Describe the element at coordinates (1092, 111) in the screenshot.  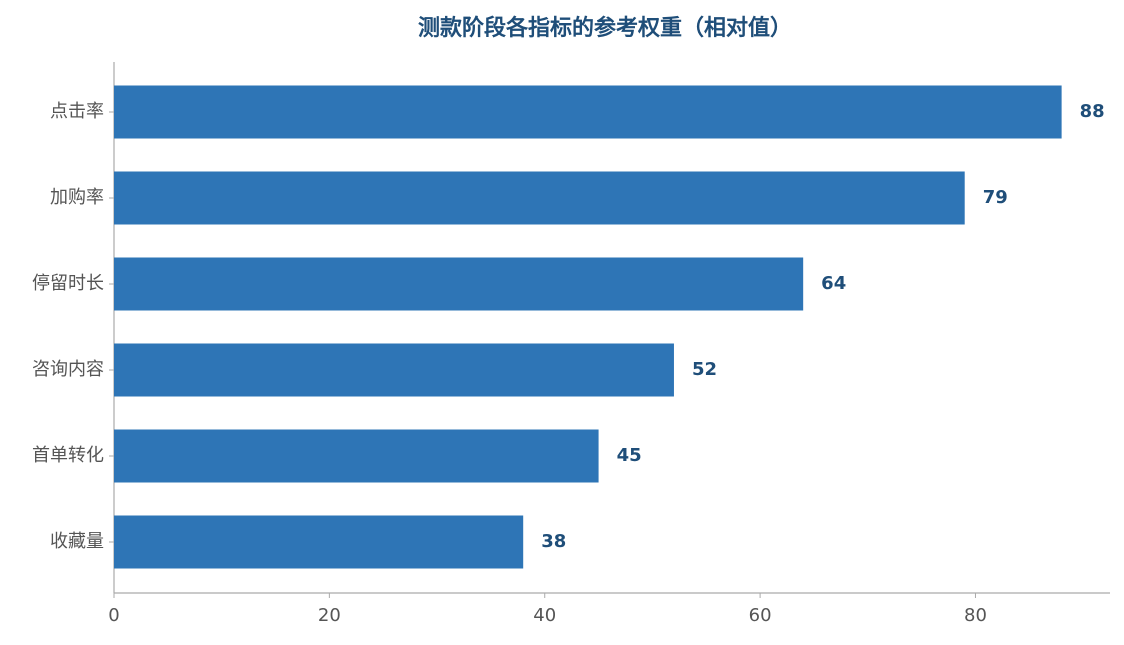
I see `value-label: 88` at that location.